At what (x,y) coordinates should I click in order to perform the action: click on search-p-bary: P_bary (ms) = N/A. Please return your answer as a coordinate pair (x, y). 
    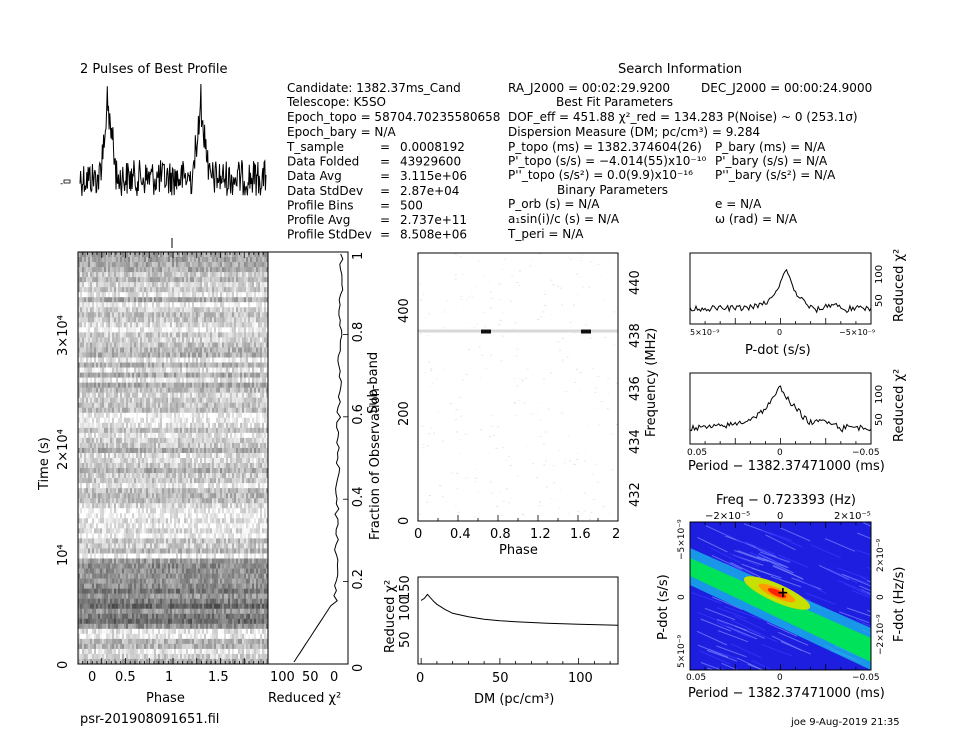
    Looking at the image, I should click on (770, 147).